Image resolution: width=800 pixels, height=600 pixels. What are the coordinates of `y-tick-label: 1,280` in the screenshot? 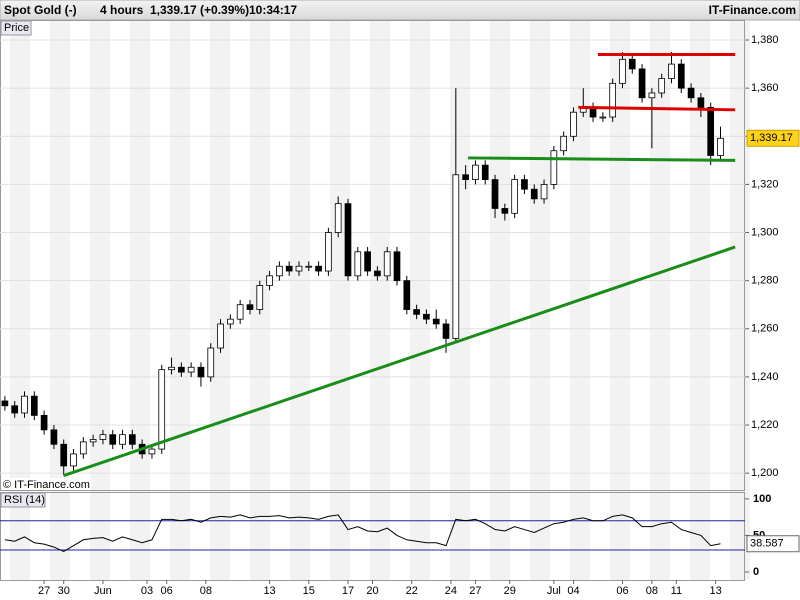 It's located at (765, 281).